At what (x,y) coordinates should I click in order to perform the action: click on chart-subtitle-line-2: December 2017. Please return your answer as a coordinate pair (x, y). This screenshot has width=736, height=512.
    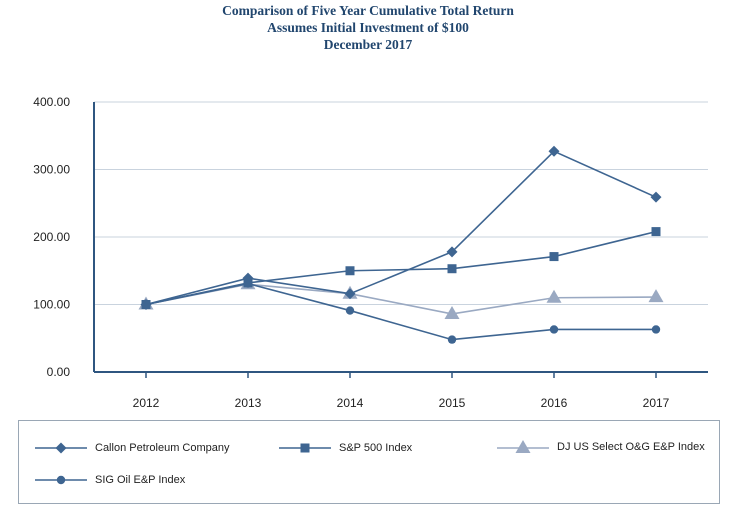
    Looking at the image, I should click on (368, 44).